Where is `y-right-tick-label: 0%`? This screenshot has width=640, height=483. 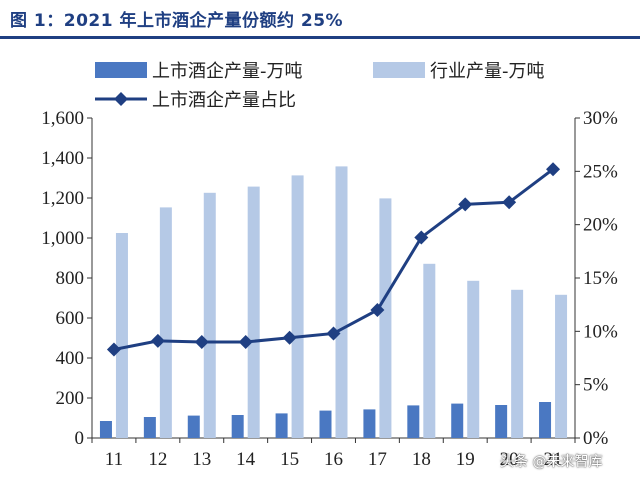
y-right-tick-label: 0% is located at coordinates (596, 438).